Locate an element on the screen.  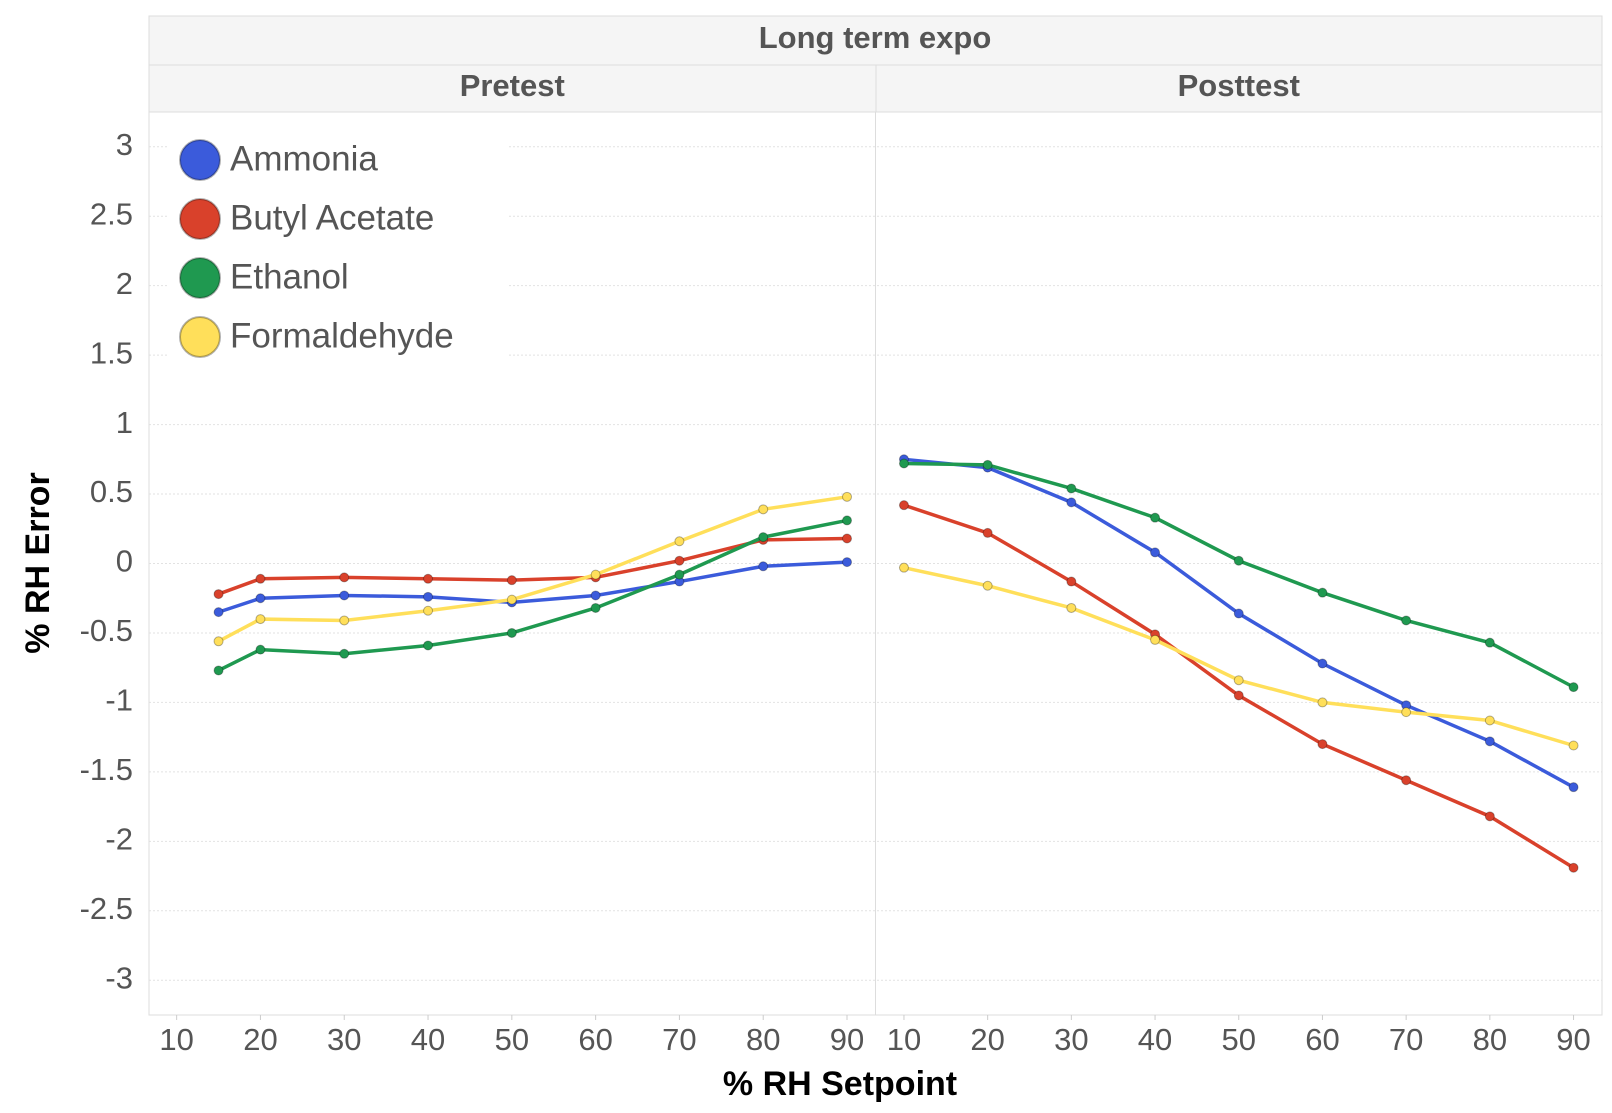
facet-title: Pretest is located at coordinates (512, 85).